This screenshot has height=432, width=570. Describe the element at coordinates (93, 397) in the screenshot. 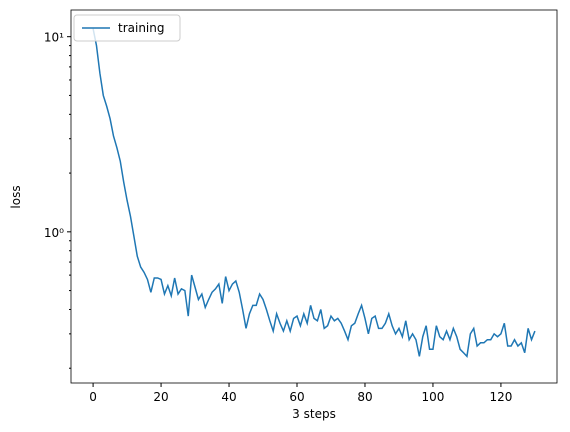

I see `x-tick-label: 0` at that location.